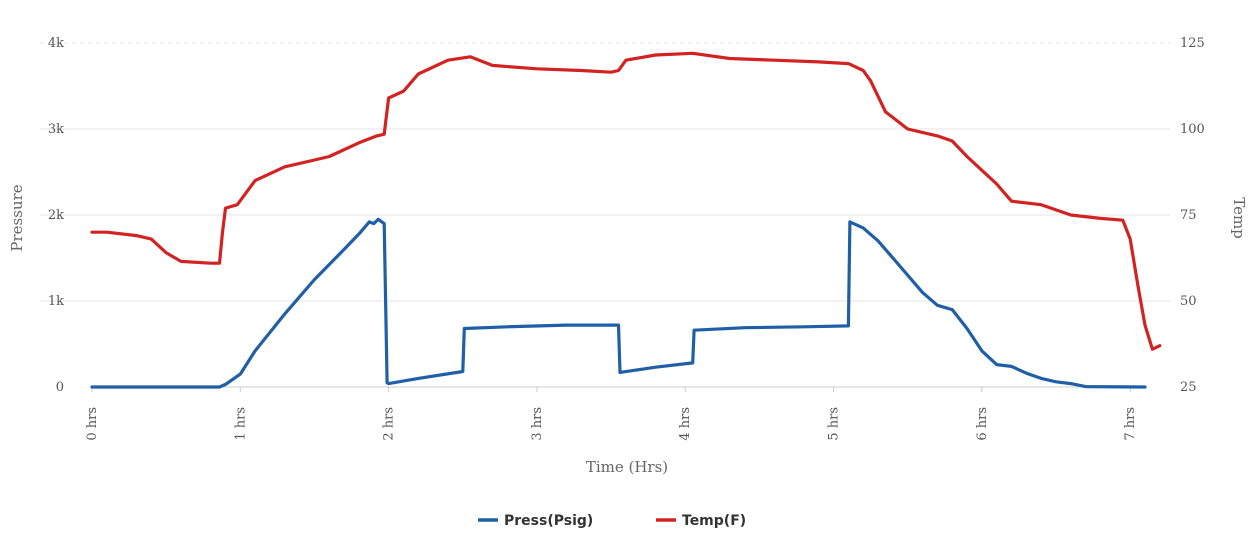  What do you see at coordinates (834, 424) in the screenshot?
I see `x-tick-label: 5 hrs` at bounding box center [834, 424].